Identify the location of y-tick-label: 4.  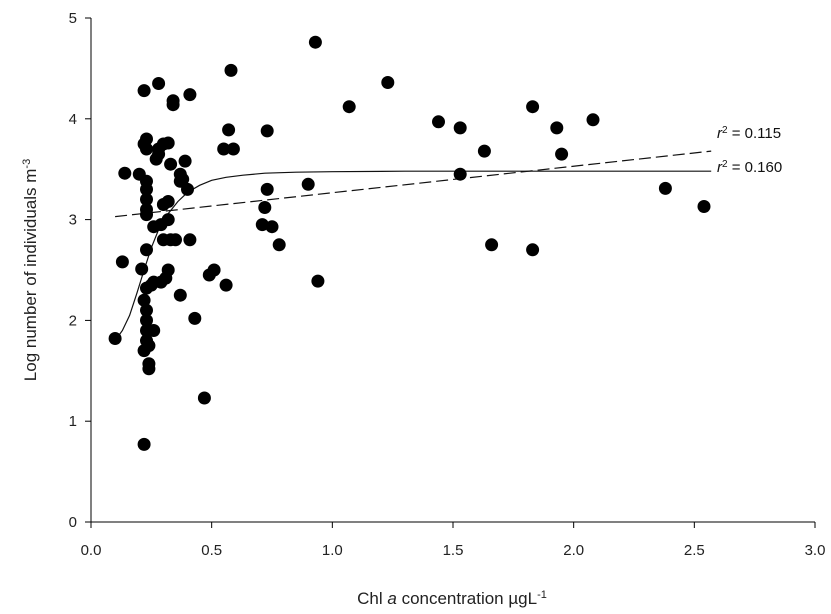
(73, 119).